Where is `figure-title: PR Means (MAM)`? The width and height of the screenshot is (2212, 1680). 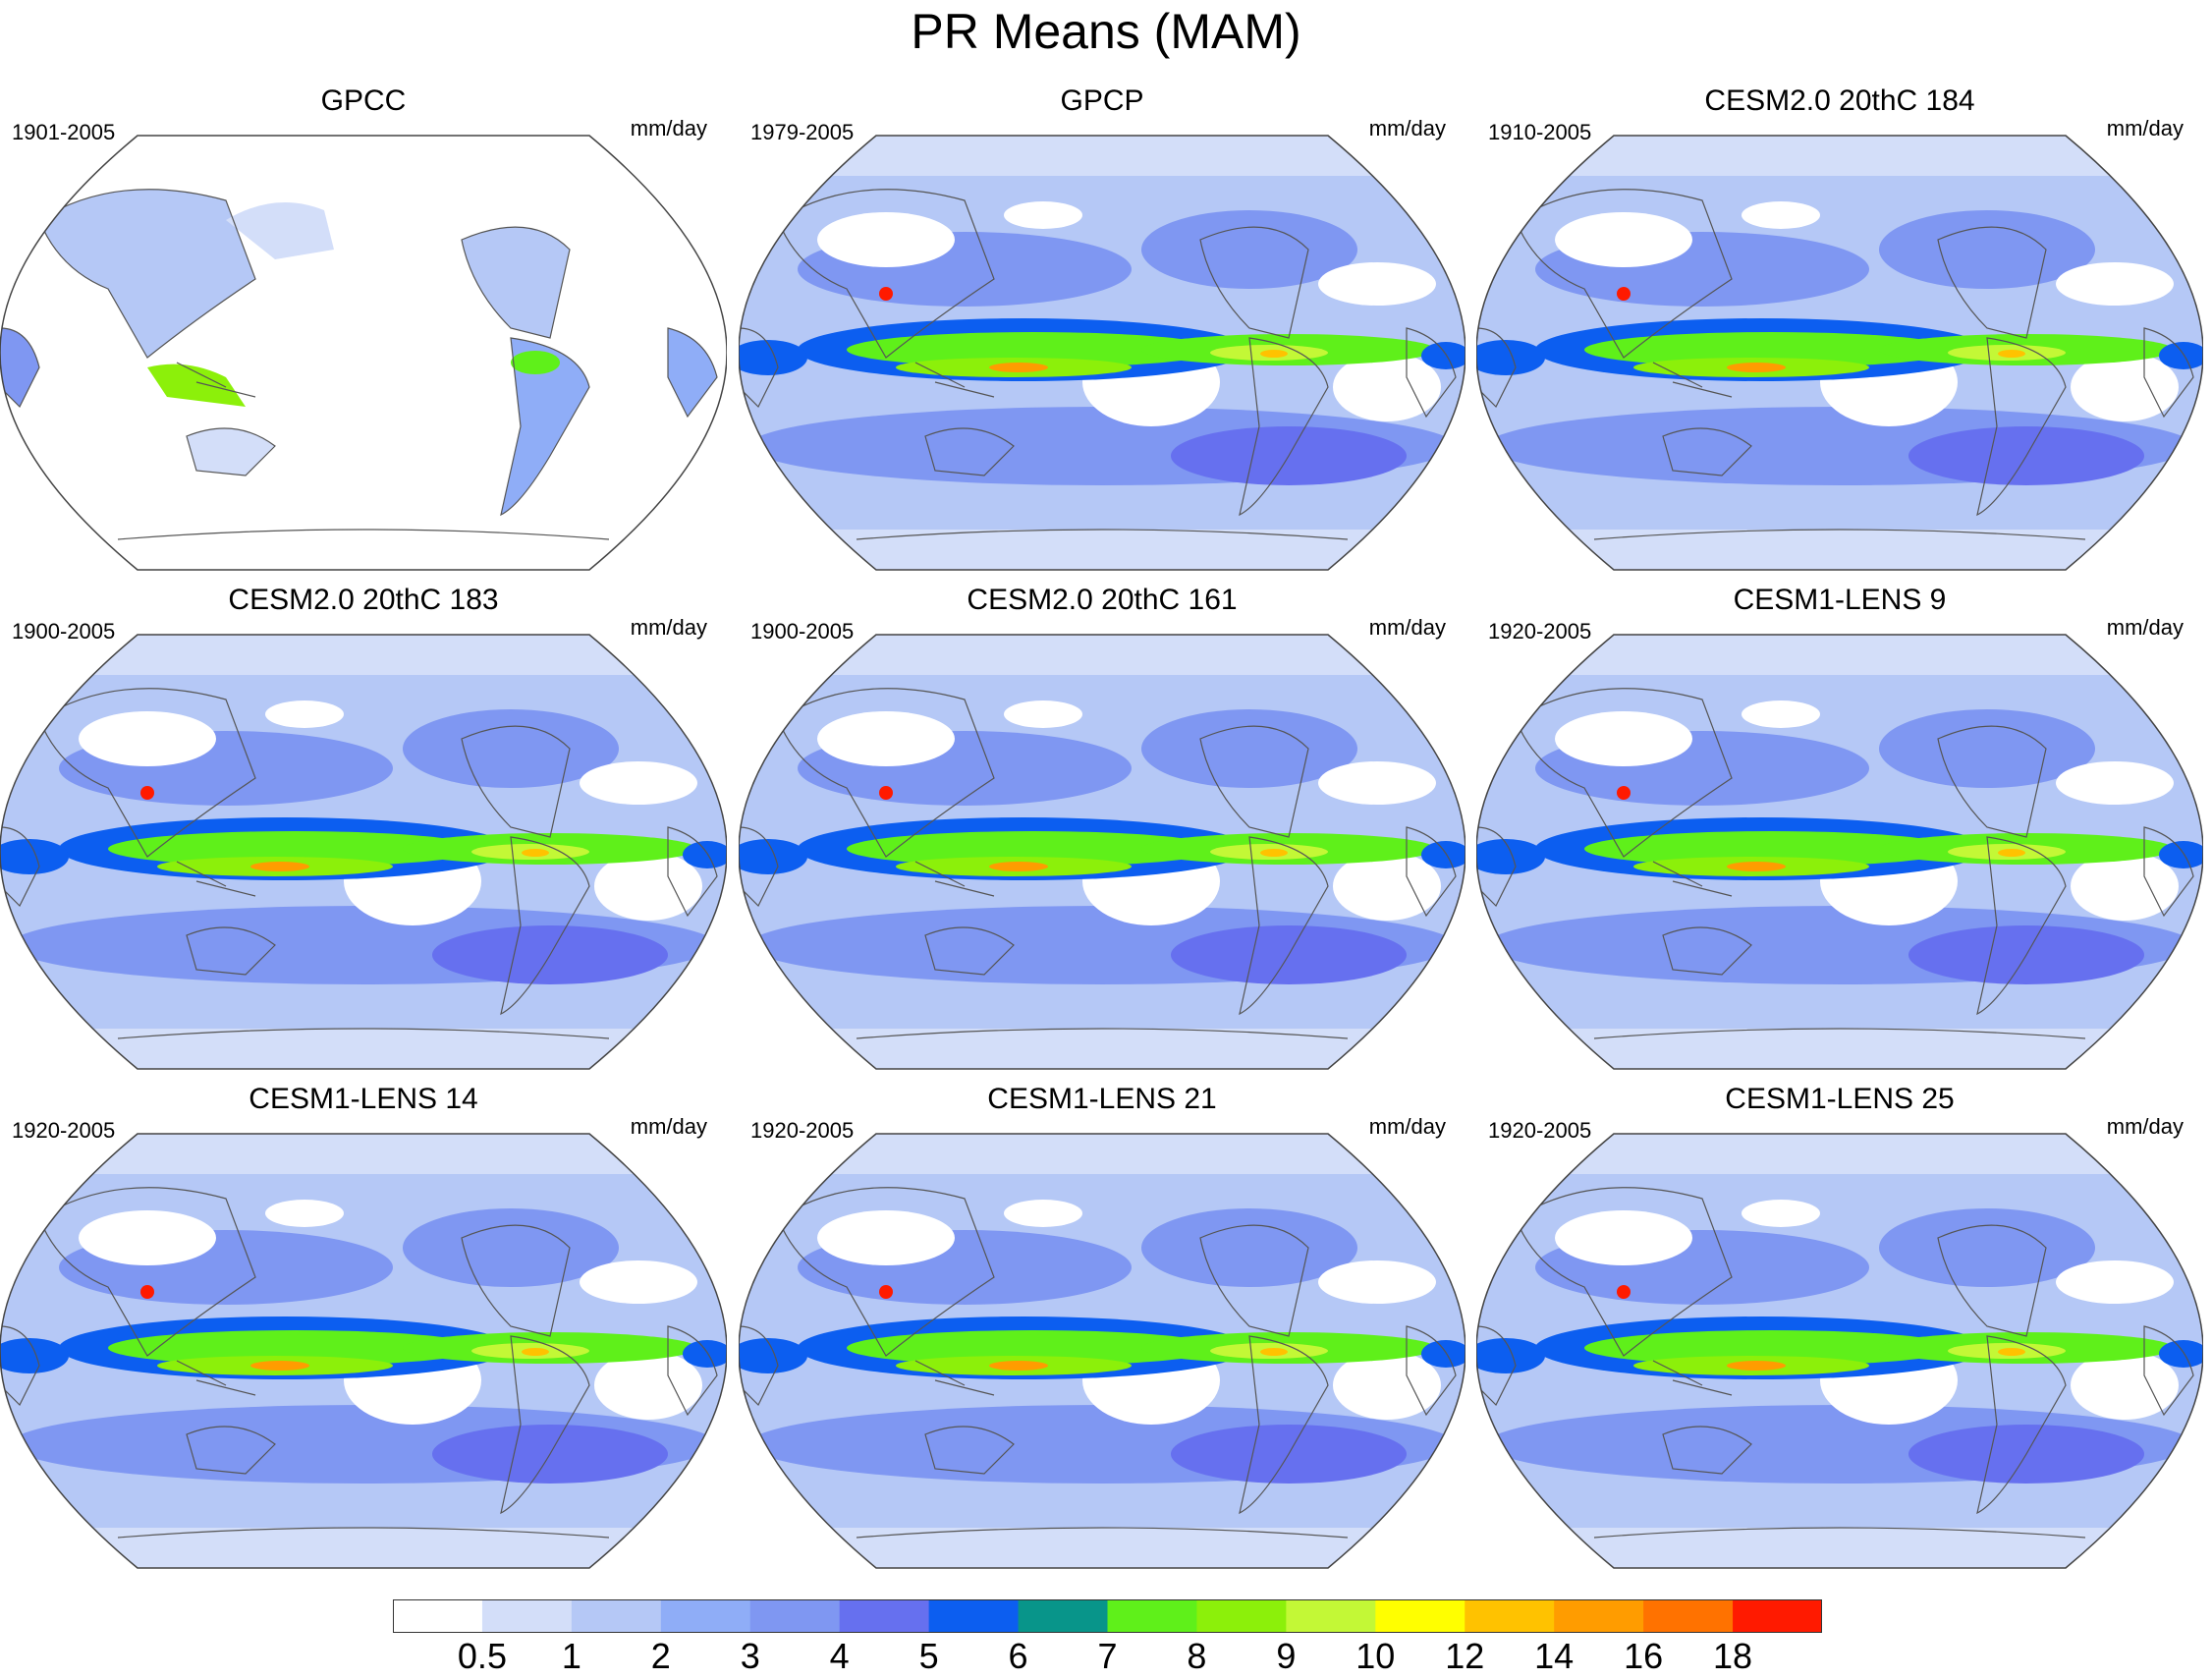
figure-title: PR Means (MAM) is located at coordinates (1106, 31).